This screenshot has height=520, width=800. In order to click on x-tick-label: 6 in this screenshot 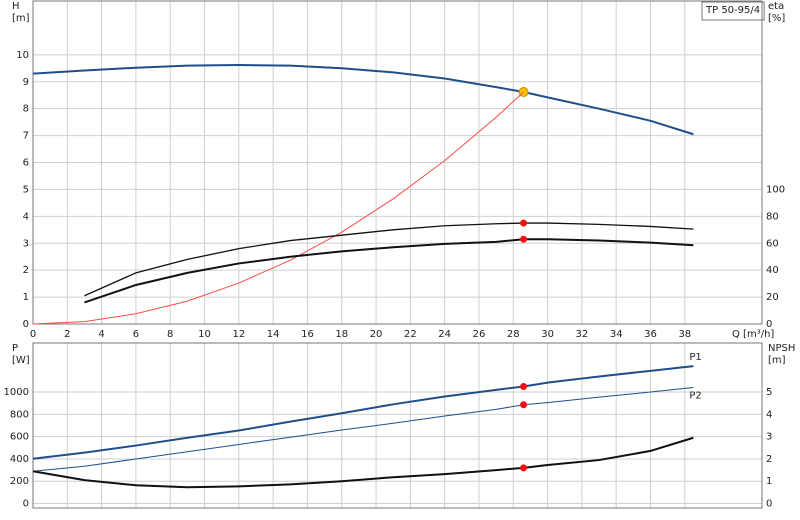, I will do `click(136, 334)`.